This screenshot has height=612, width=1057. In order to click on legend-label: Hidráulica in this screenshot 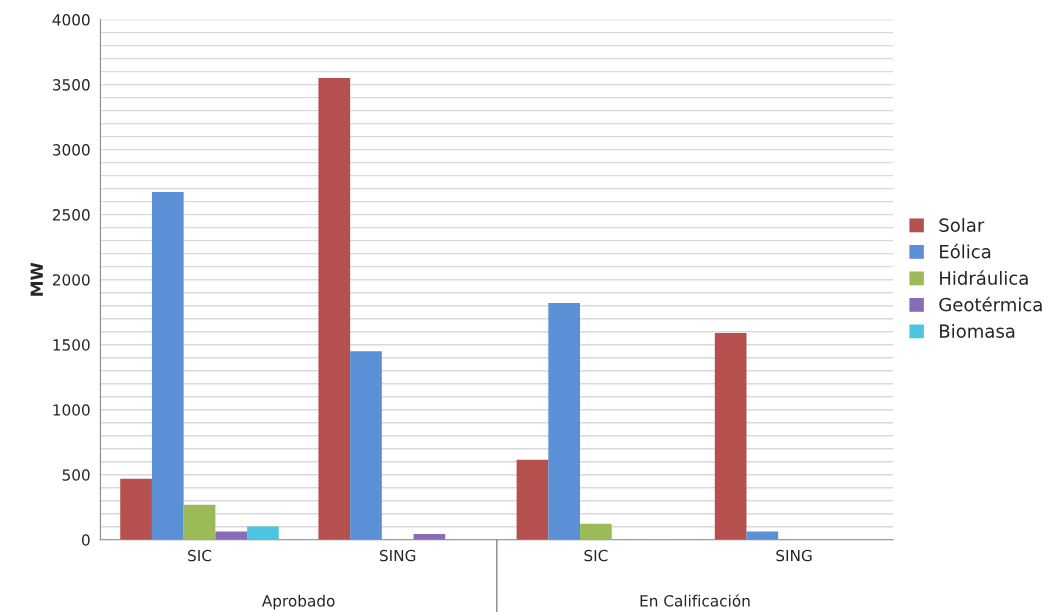, I will do `click(984, 277)`.